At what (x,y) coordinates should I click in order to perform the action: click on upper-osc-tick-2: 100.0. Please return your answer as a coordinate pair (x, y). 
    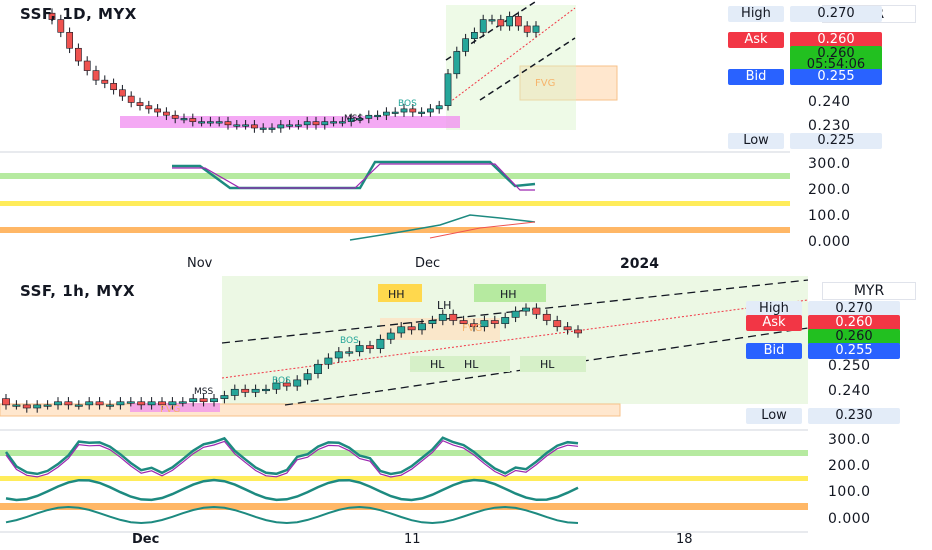
    Looking at the image, I should click on (829, 216).